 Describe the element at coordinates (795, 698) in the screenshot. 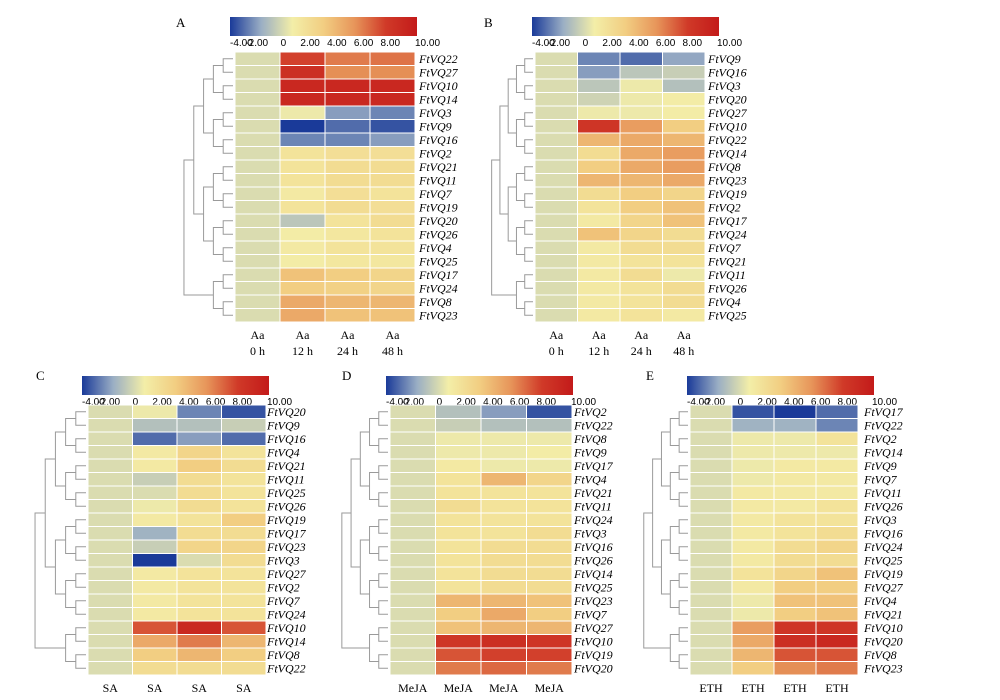

I see `column-label-time: 24 h` at that location.